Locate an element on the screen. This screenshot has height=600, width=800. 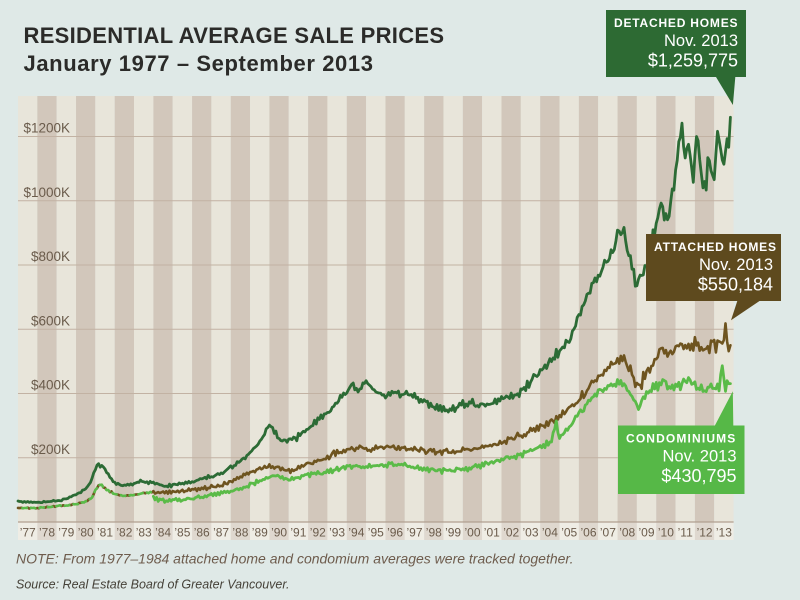
svg-text: ’77 is located at coordinates (28, 533).